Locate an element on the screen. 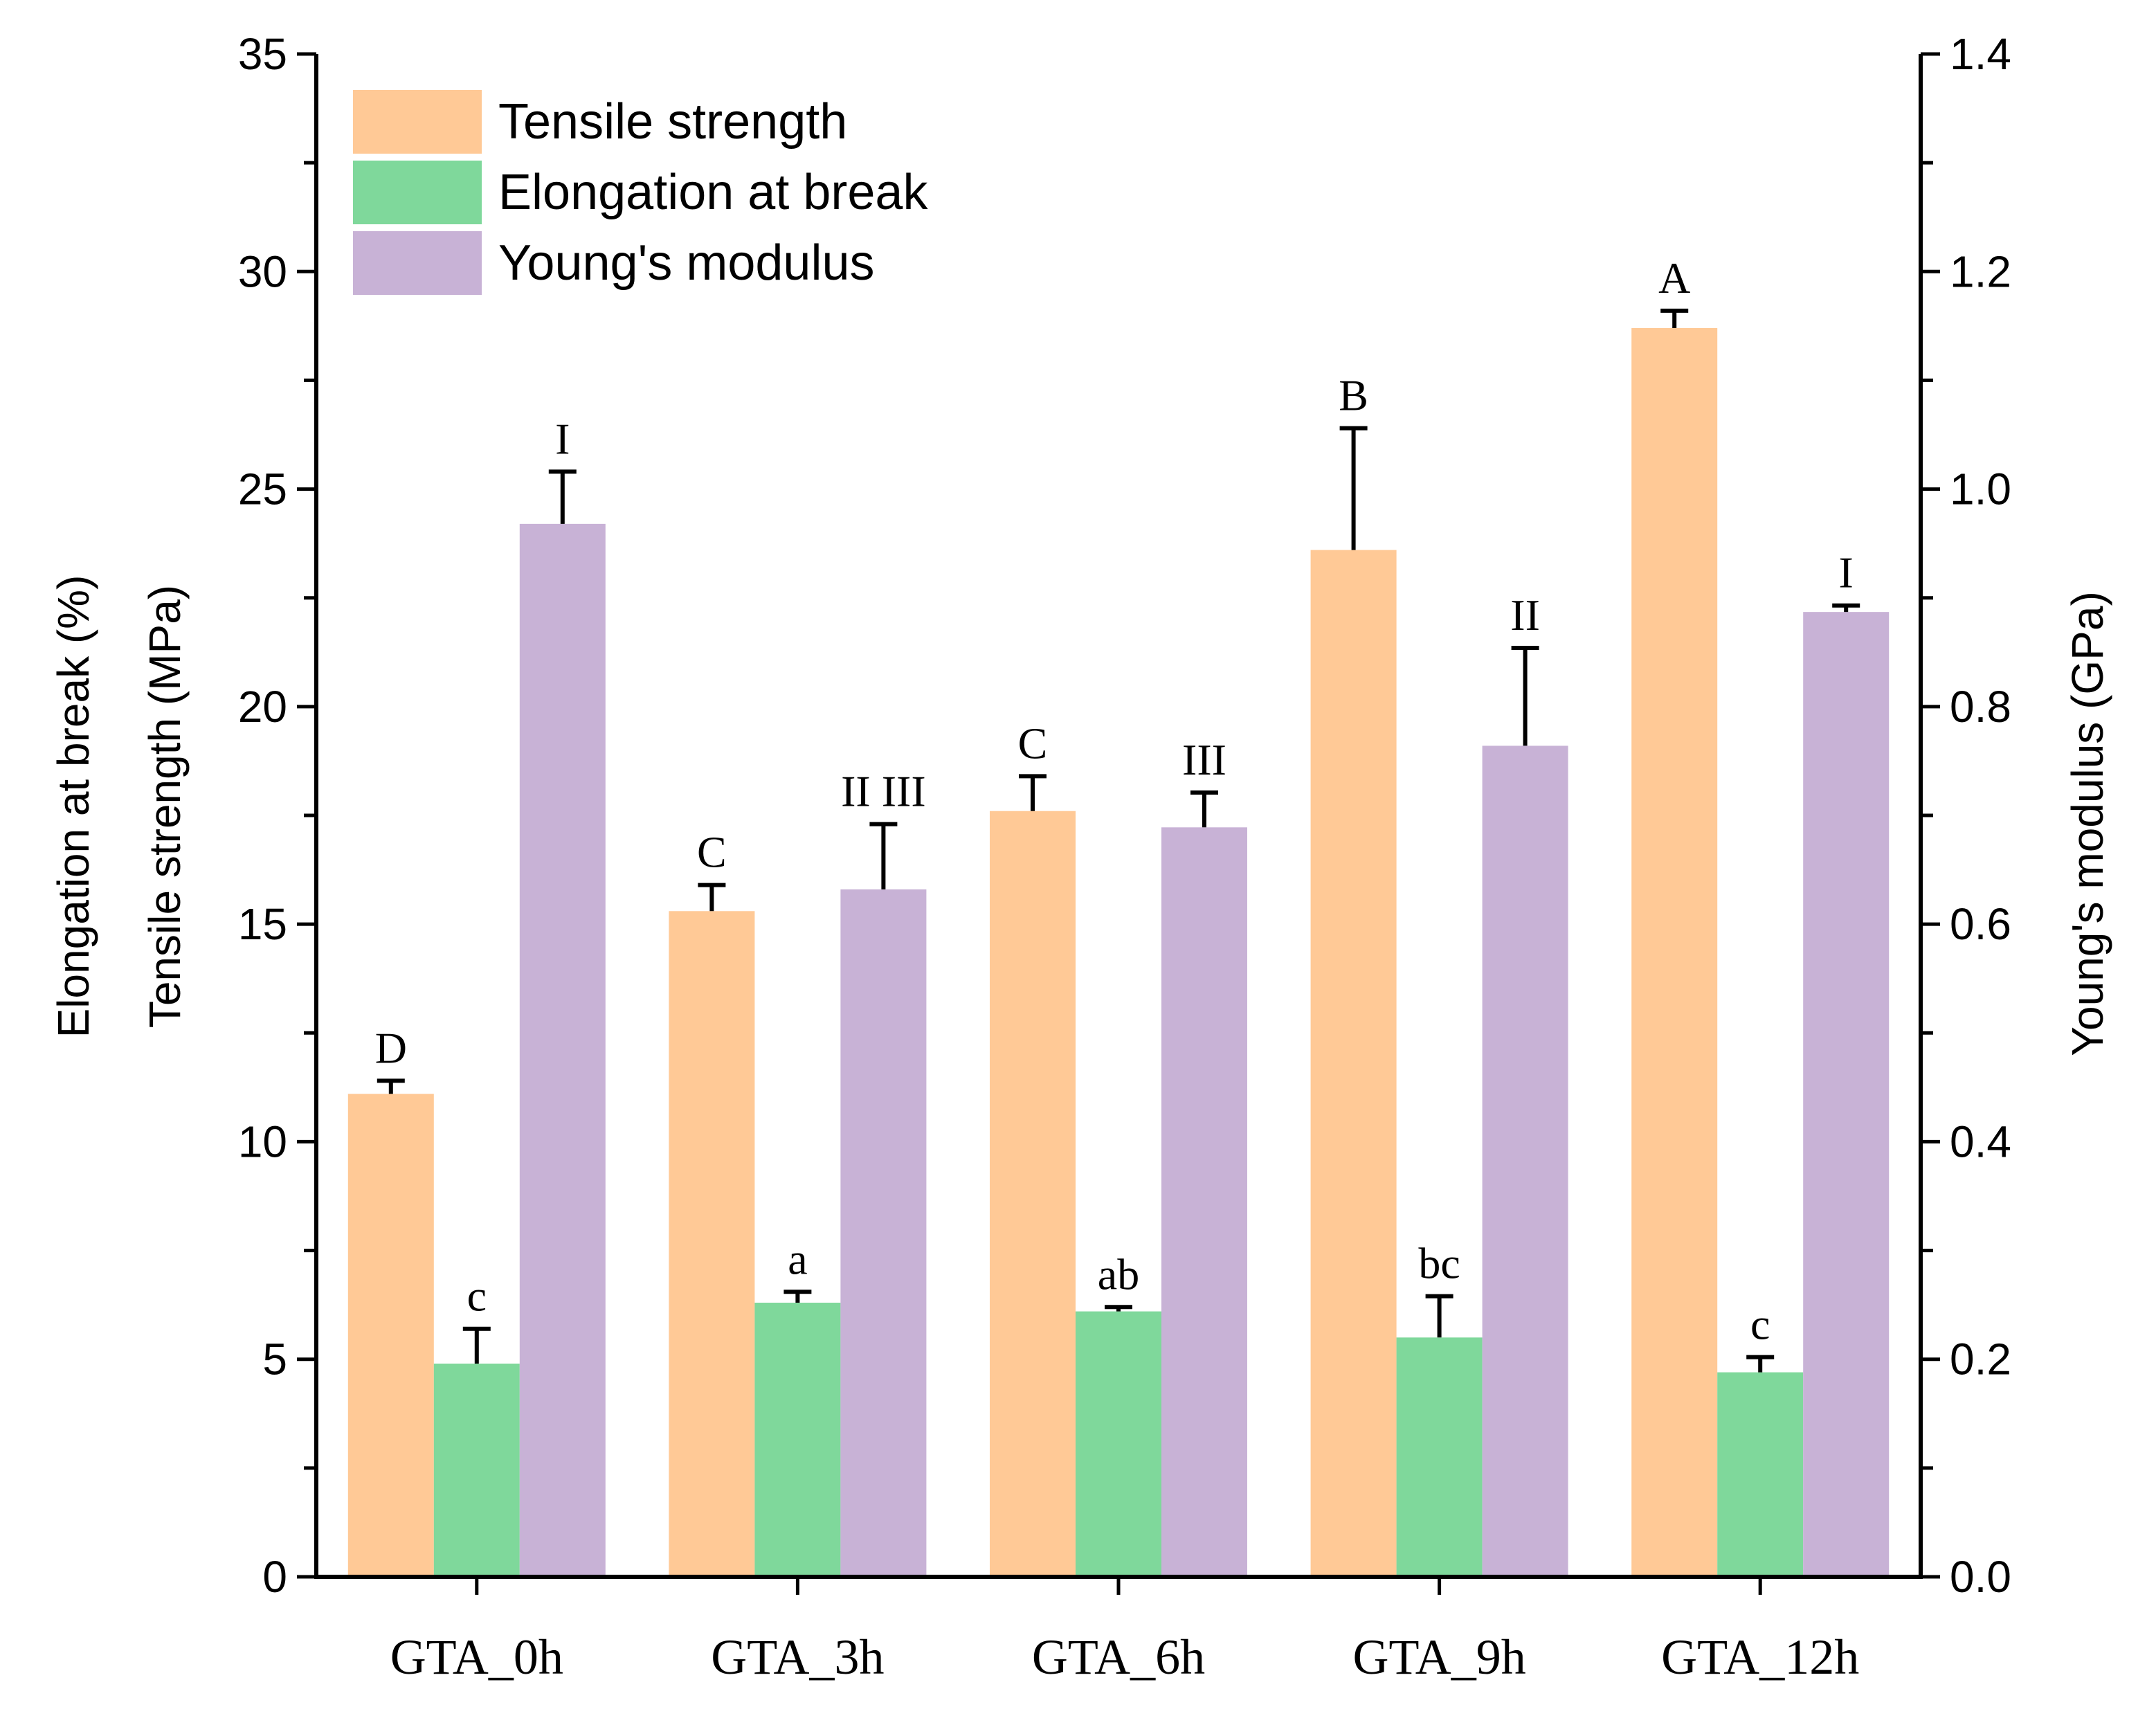 This screenshot has width=2156, height=1718. bar-elongation-at-break-gta_12h is located at coordinates (1760, 1474).